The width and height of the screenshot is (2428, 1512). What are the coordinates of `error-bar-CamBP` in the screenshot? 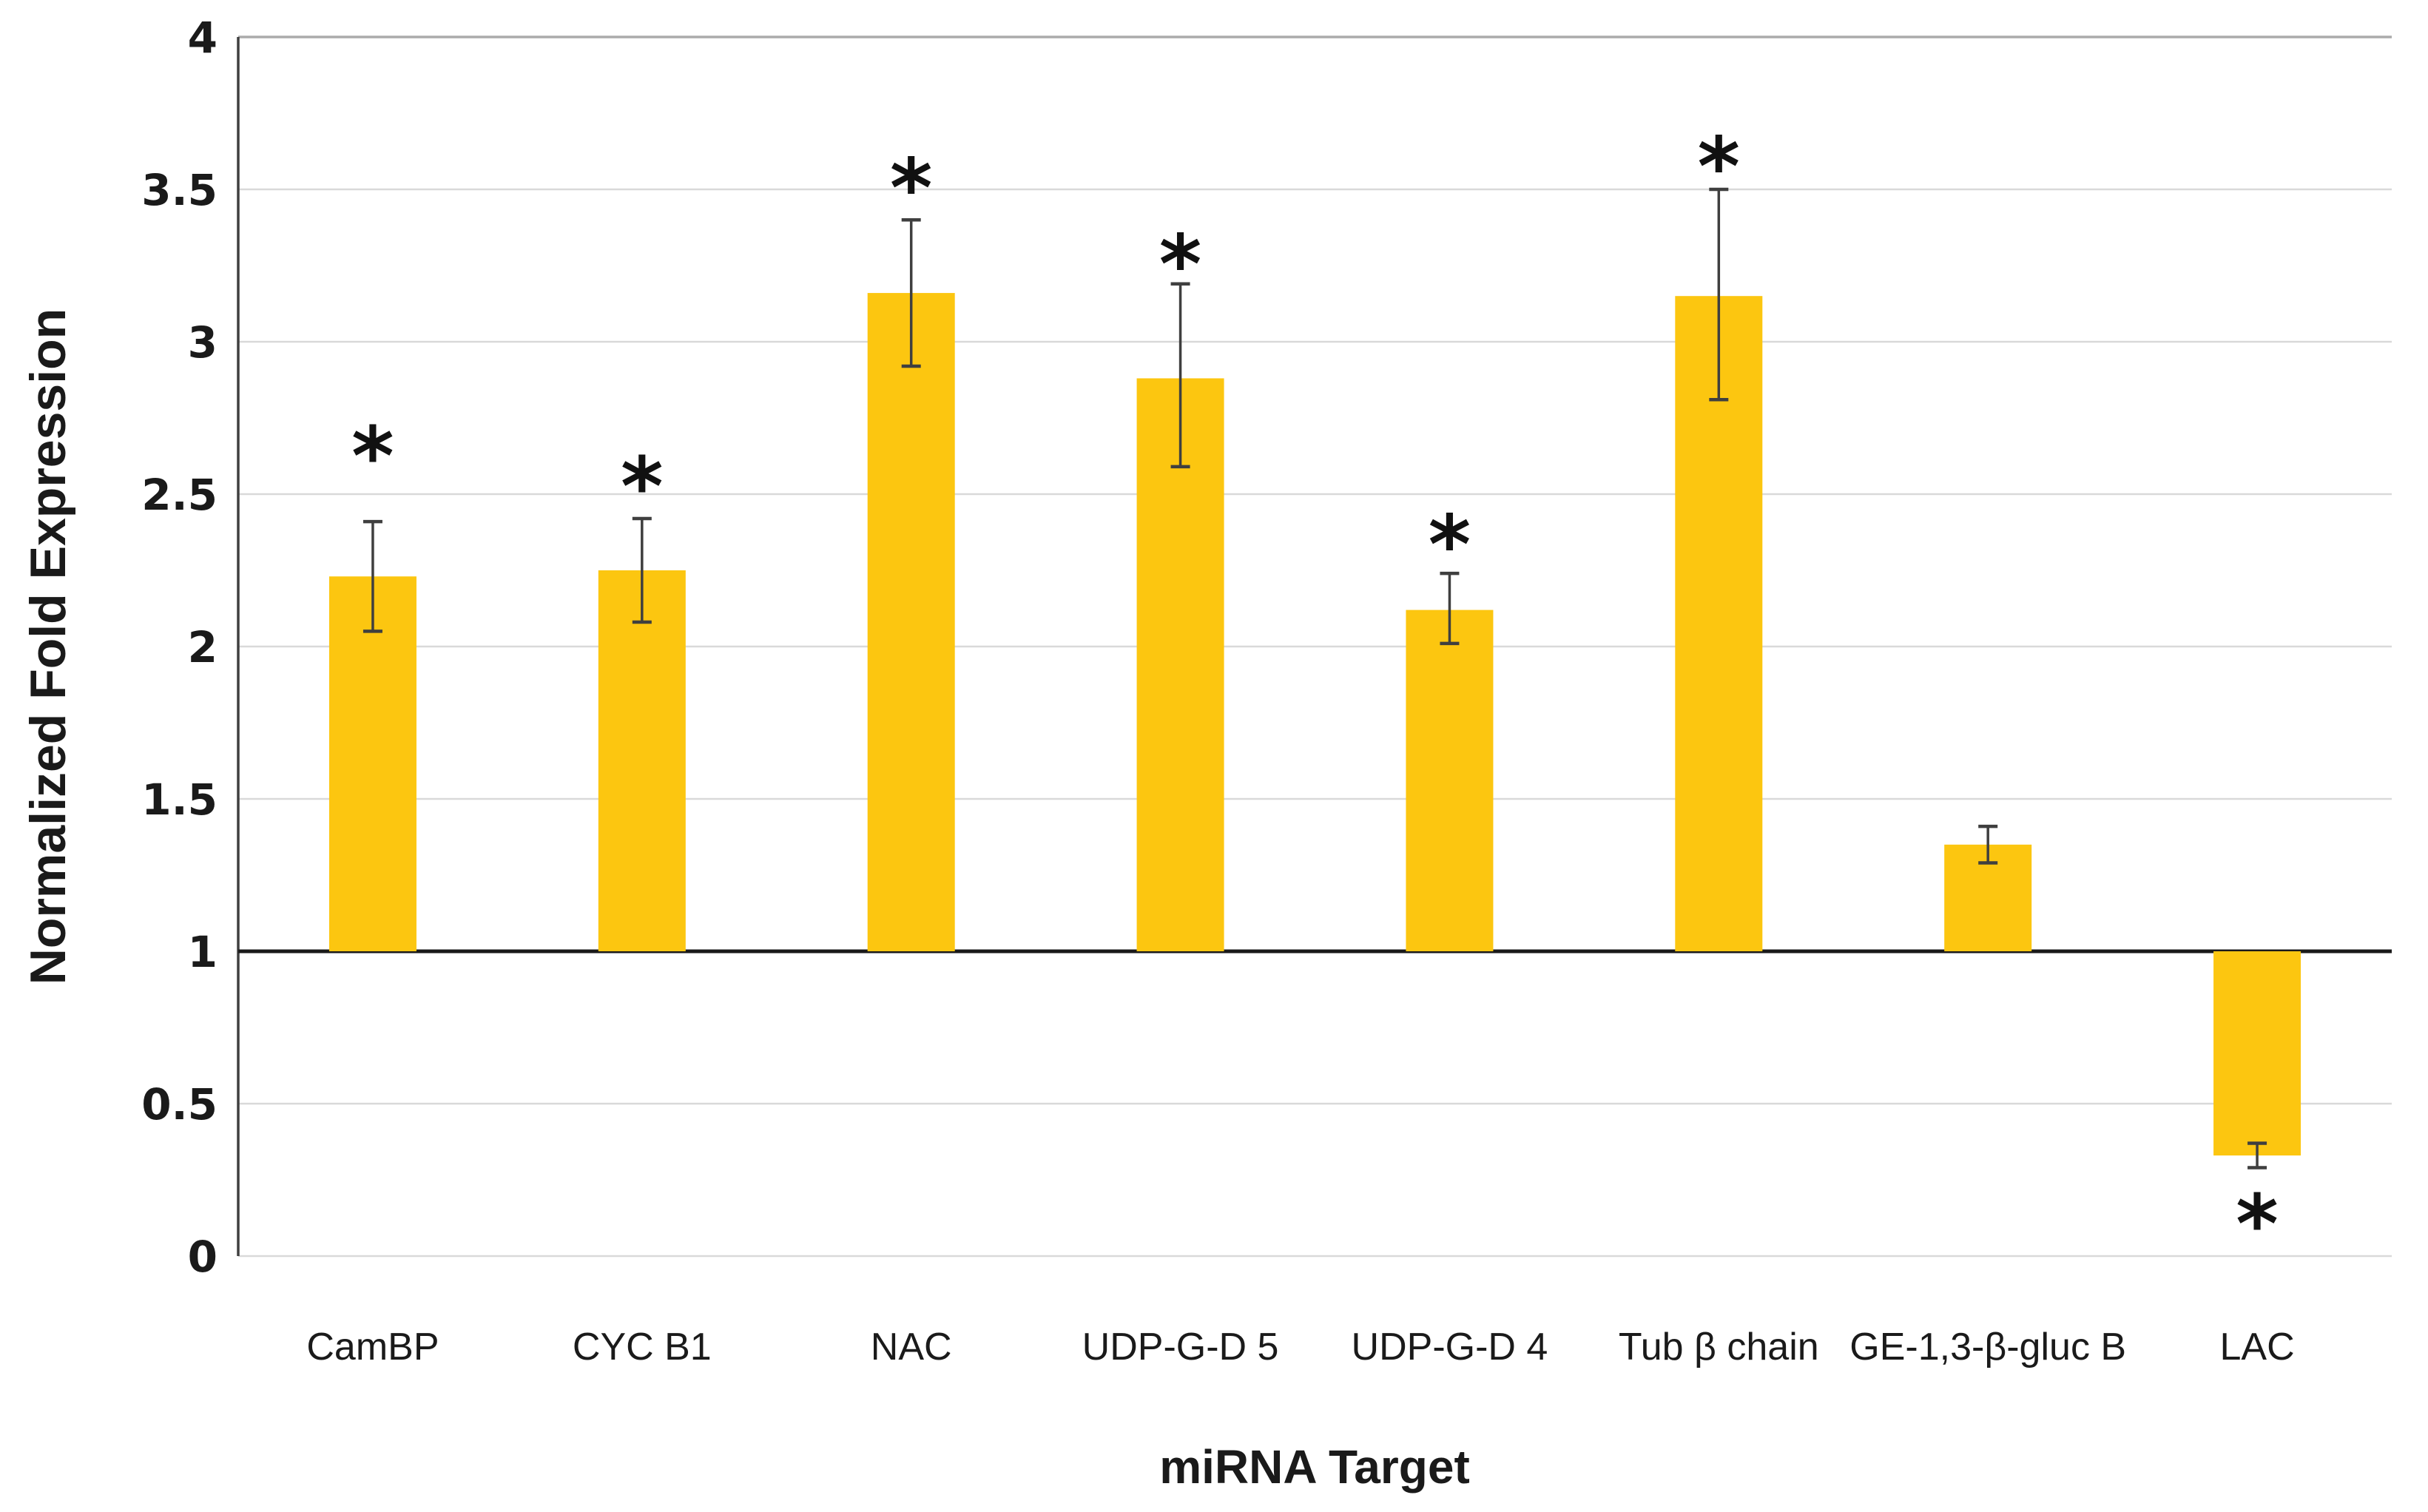 It's located at (372, 576).